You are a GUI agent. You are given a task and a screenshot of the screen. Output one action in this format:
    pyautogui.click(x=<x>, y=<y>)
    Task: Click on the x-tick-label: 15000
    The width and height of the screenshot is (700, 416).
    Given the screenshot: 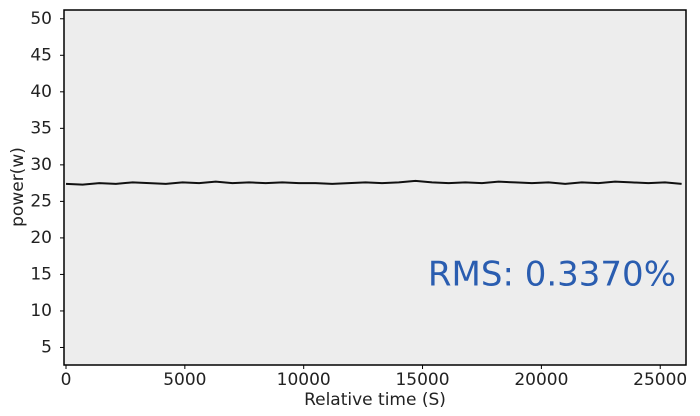 What is the action you would take?
    pyautogui.click(x=422, y=380)
    